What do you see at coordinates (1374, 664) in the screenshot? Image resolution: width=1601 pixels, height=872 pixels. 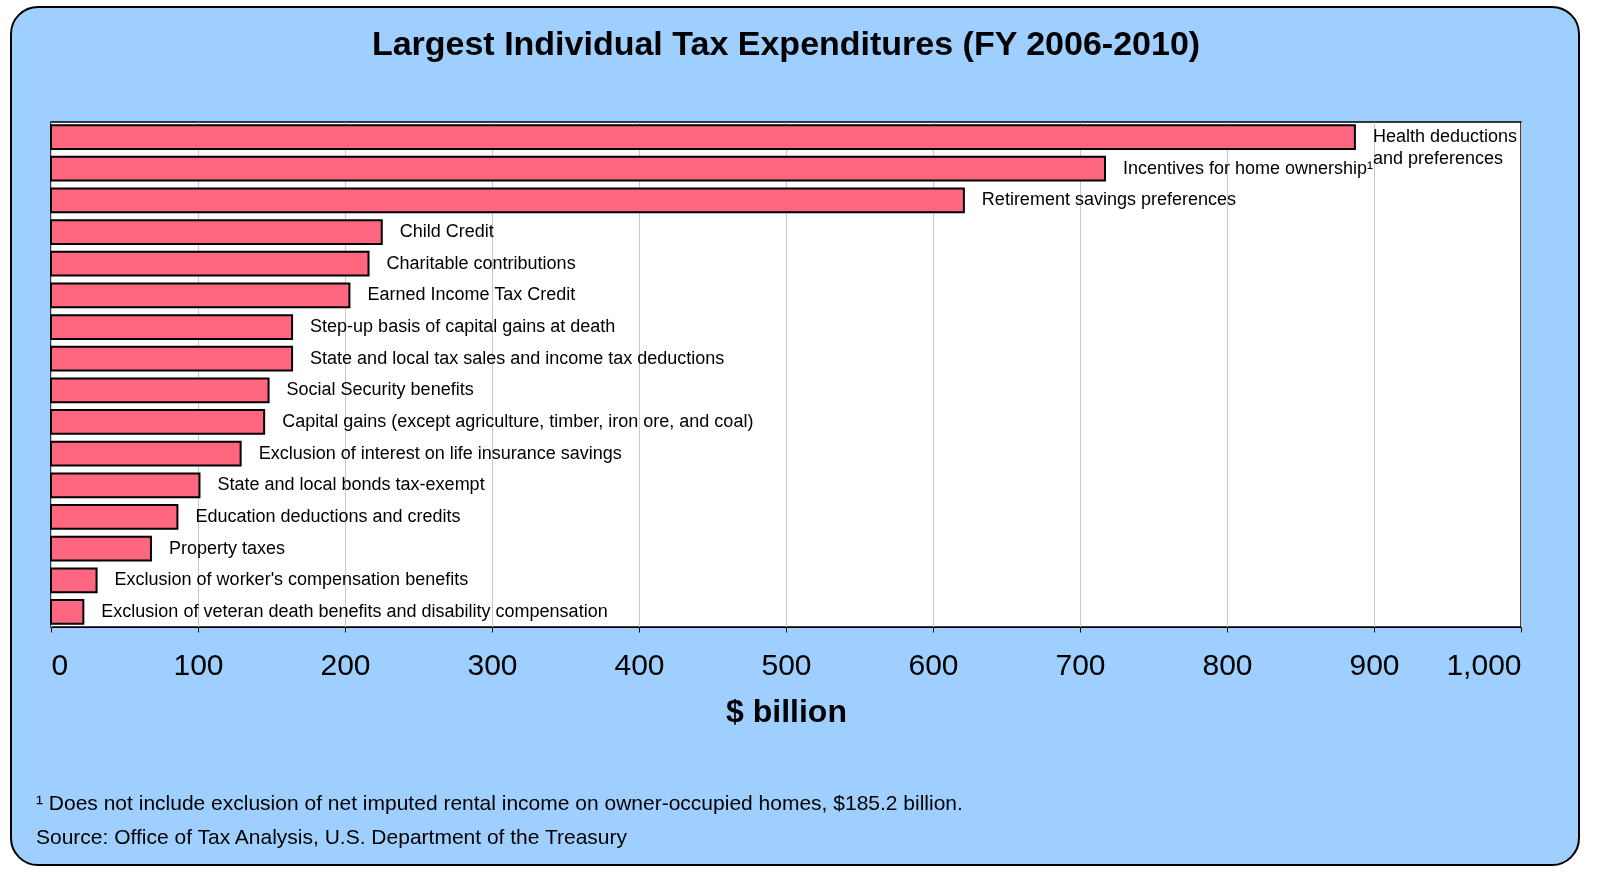 I see `x-tick-label: 900` at bounding box center [1374, 664].